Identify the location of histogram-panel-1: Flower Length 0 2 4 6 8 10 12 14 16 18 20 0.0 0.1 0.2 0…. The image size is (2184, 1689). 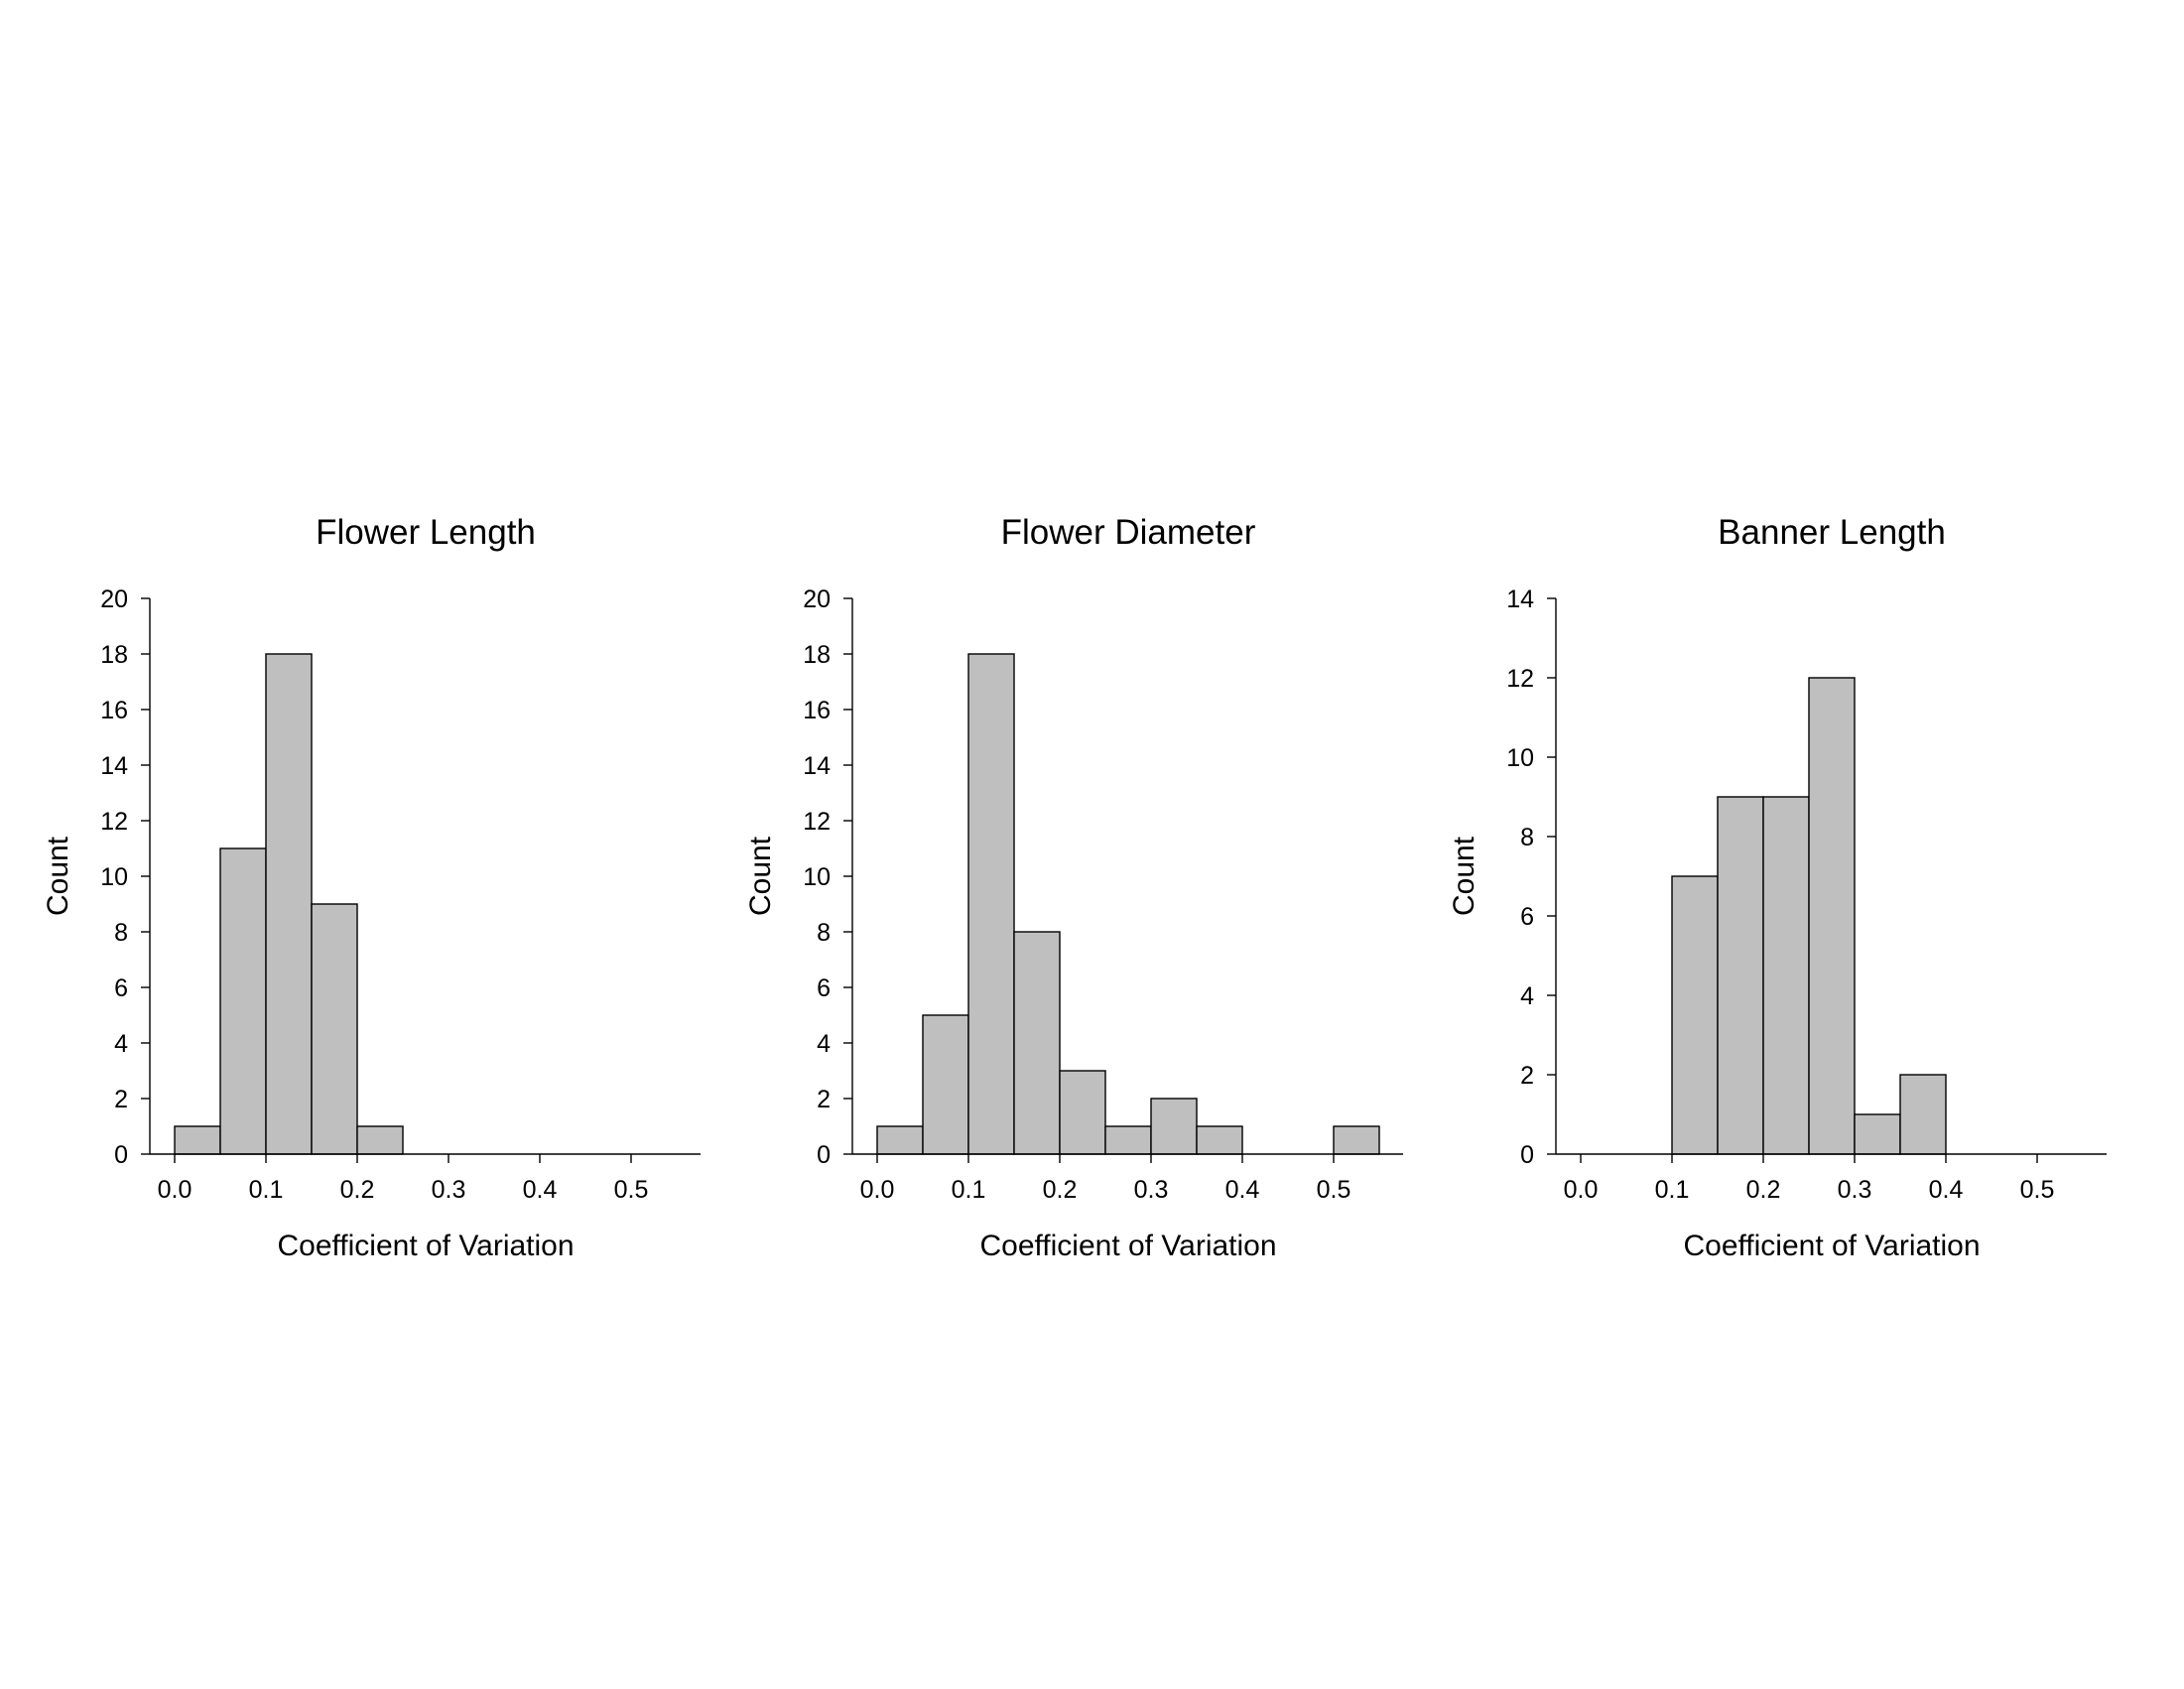
(371, 887).